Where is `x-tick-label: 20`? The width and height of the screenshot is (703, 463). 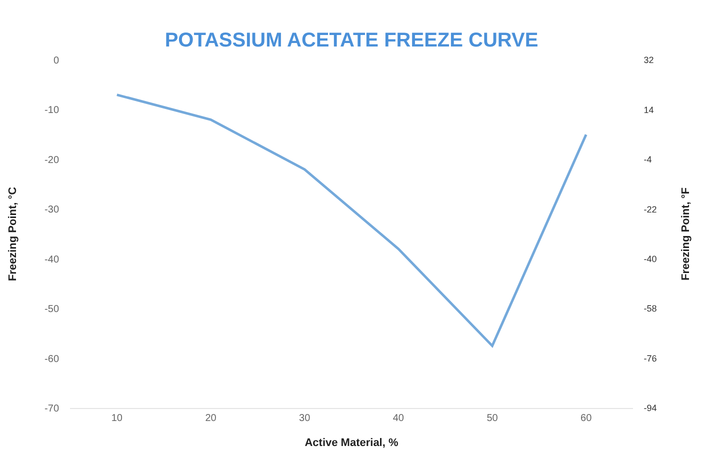 x-tick-label: 20 is located at coordinates (211, 418).